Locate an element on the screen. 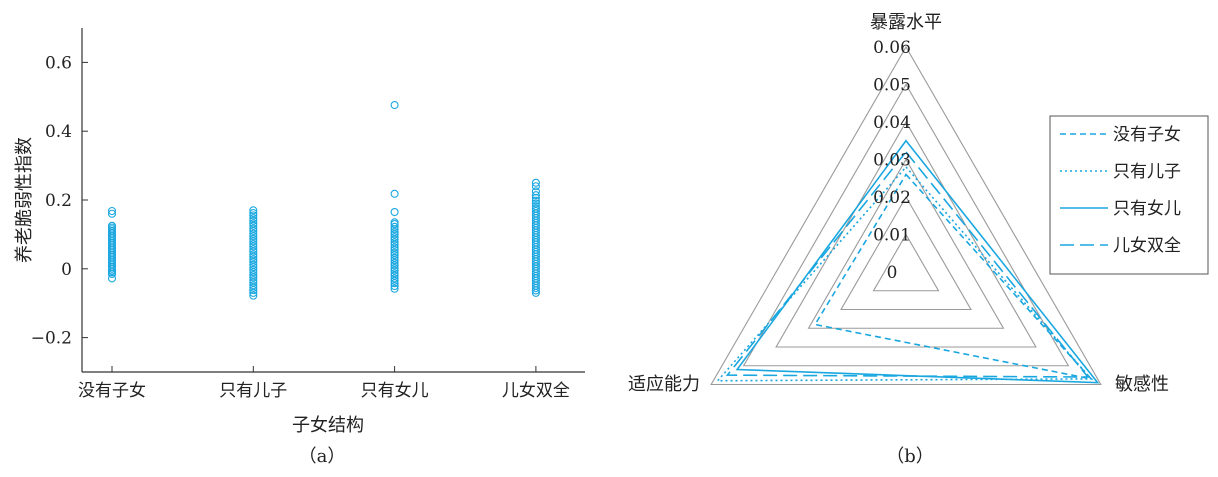  axis-label-adaptive: 适应能力 is located at coordinates (664, 384).